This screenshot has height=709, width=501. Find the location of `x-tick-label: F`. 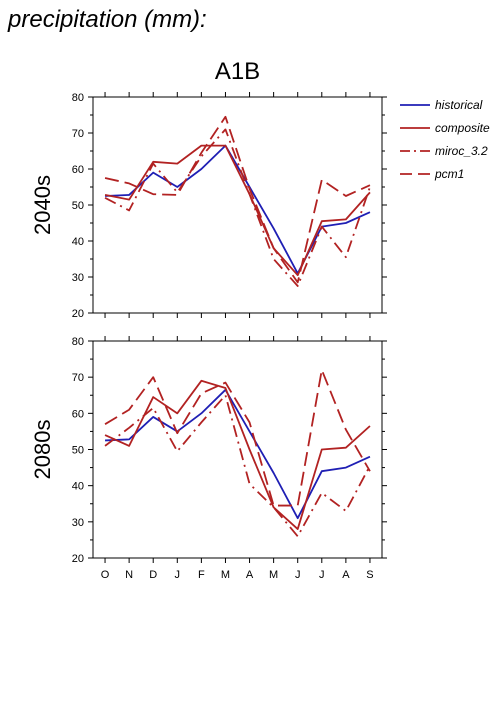

x-tick-label: F is located at coordinates (201, 575).